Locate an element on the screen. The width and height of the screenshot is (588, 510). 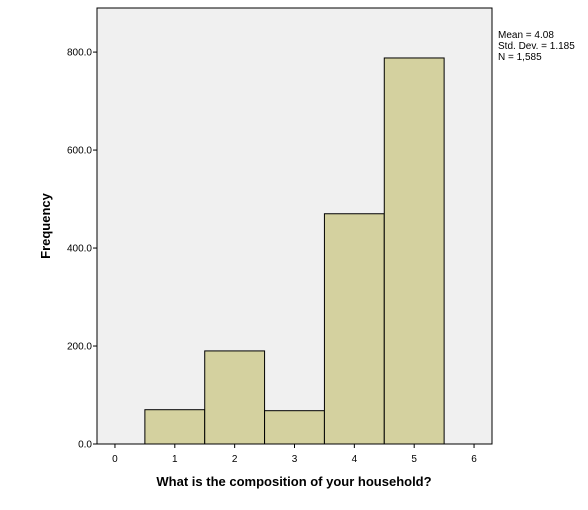
y-tick-label: 600.0 is located at coordinates (79, 151).